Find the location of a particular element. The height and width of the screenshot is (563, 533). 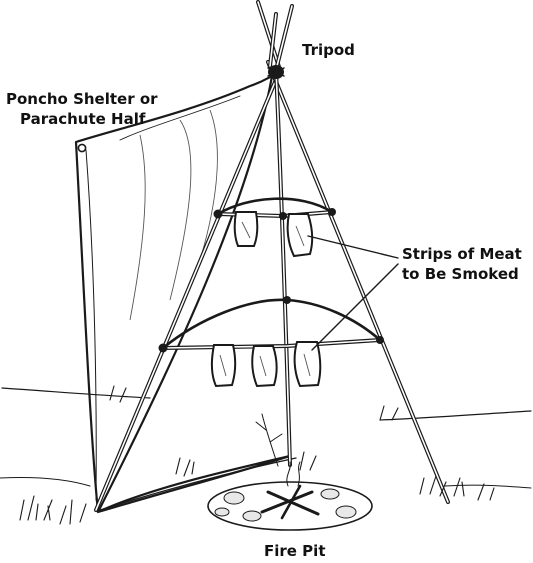

meat-strips-lower is located at coordinates (266, 364).